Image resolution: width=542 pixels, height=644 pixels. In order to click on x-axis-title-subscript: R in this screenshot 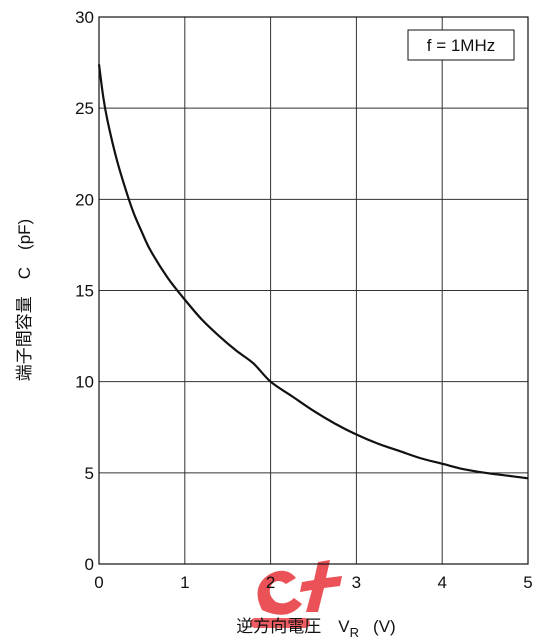, I will do `click(354, 632)`.